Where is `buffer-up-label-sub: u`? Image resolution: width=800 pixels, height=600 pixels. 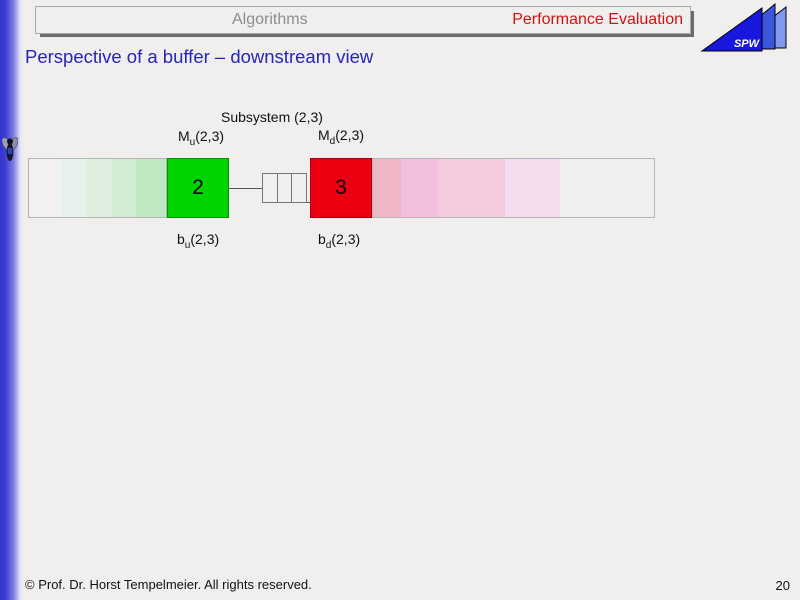 buffer-up-label-sub: u is located at coordinates (187, 245).